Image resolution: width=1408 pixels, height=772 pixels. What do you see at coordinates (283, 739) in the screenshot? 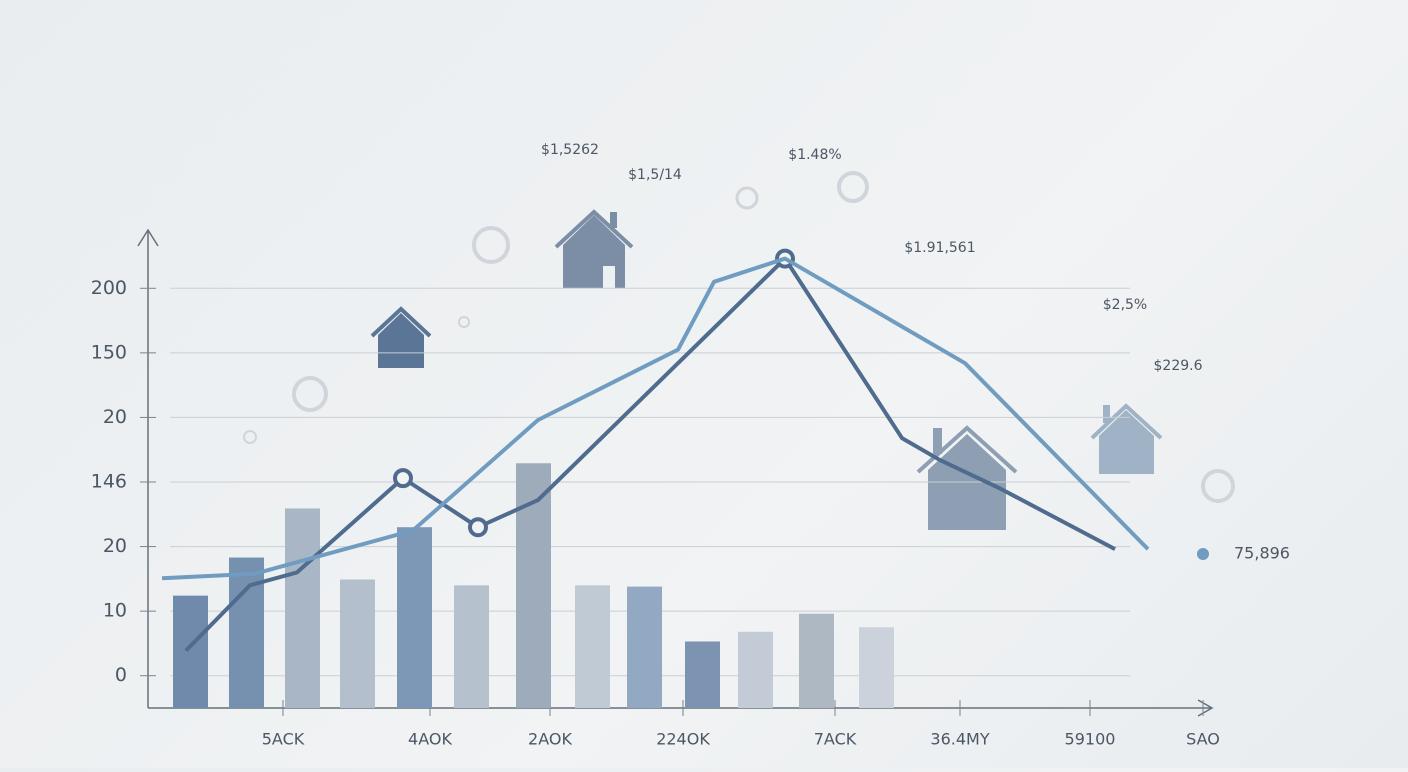
I see `x-tick-label: 5ACK` at bounding box center [283, 739].